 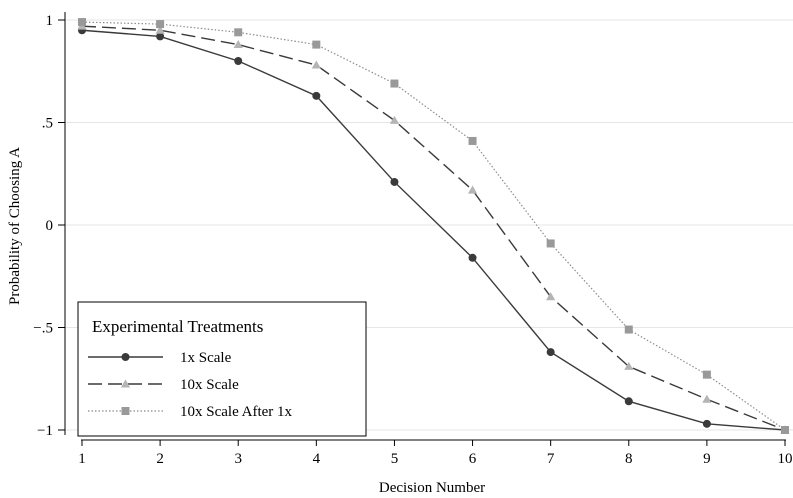 What do you see at coordinates (785, 459) in the screenshot?
I see `x-tick-label: 10` at bounding box center [785, 459].